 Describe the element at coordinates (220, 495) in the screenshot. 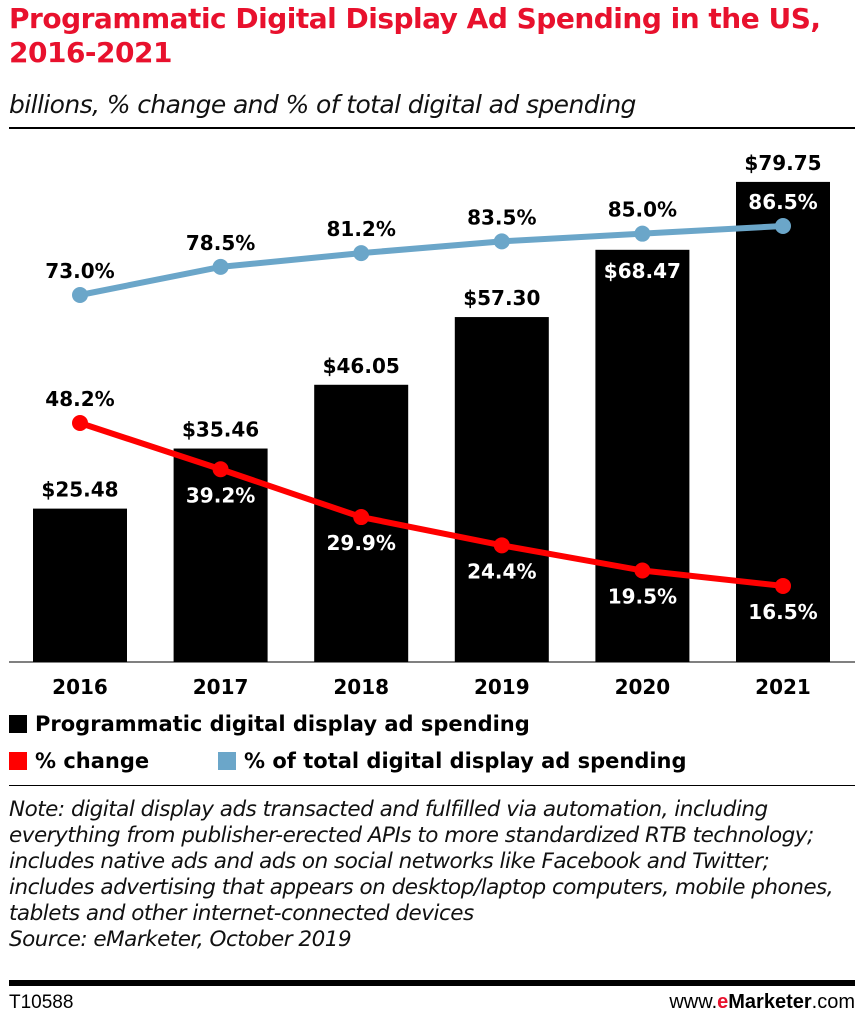

I see `change-value-label: 39.2%` at that location.